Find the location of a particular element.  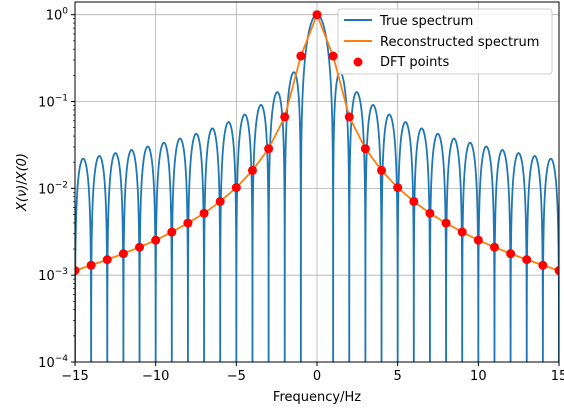

y-tick-exponent: −1 is located at coordinates (61, 99).